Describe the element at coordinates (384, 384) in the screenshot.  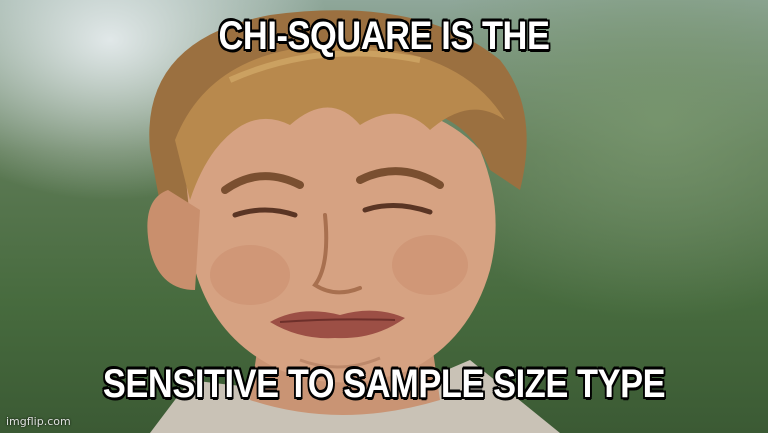
I see `bottom-caption: SENSITIVE TO SAMPLE SIZE TYPE` at that location.